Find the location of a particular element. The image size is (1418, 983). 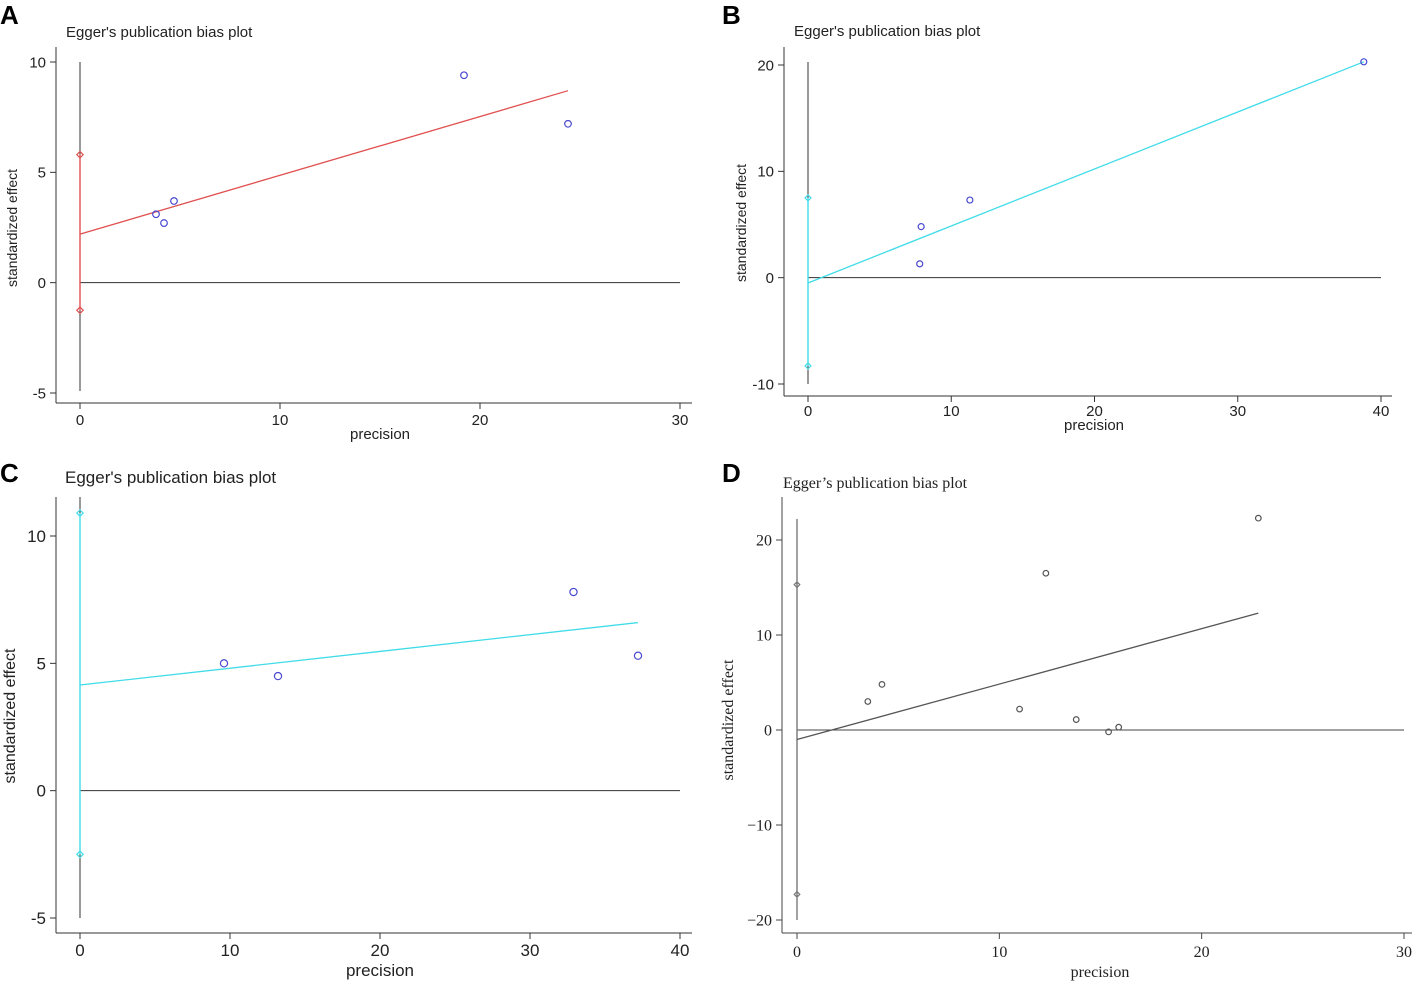

chart-title: Egger’s publication bias plot is located at coordinates (875, 483).